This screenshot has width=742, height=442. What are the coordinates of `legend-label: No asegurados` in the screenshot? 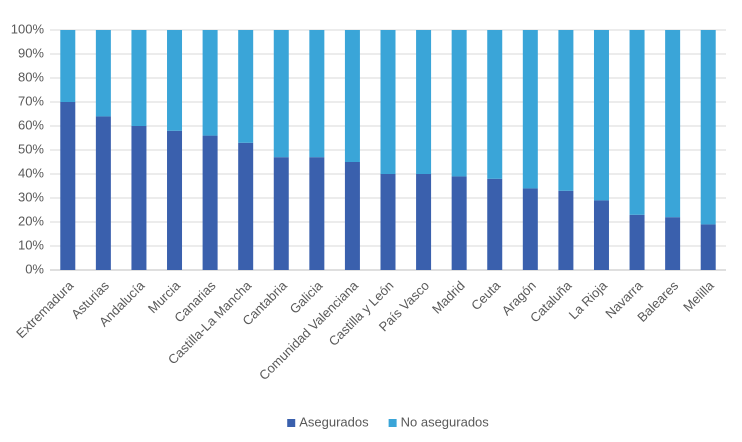 It's located at (445, 421).